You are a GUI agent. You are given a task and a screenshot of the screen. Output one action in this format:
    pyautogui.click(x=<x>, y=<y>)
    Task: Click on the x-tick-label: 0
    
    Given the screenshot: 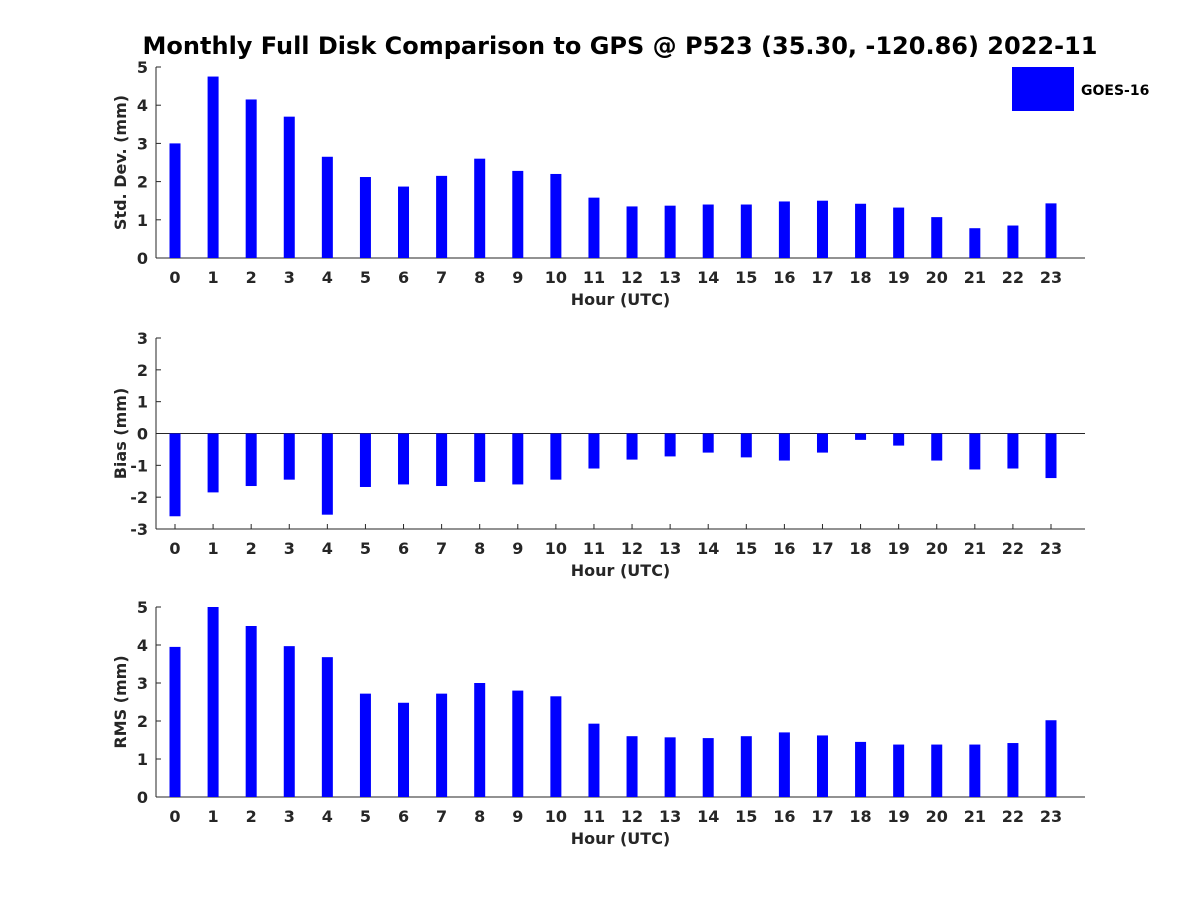 What is the action you would take?
    pyautogui.click(x=174, y=816)
    